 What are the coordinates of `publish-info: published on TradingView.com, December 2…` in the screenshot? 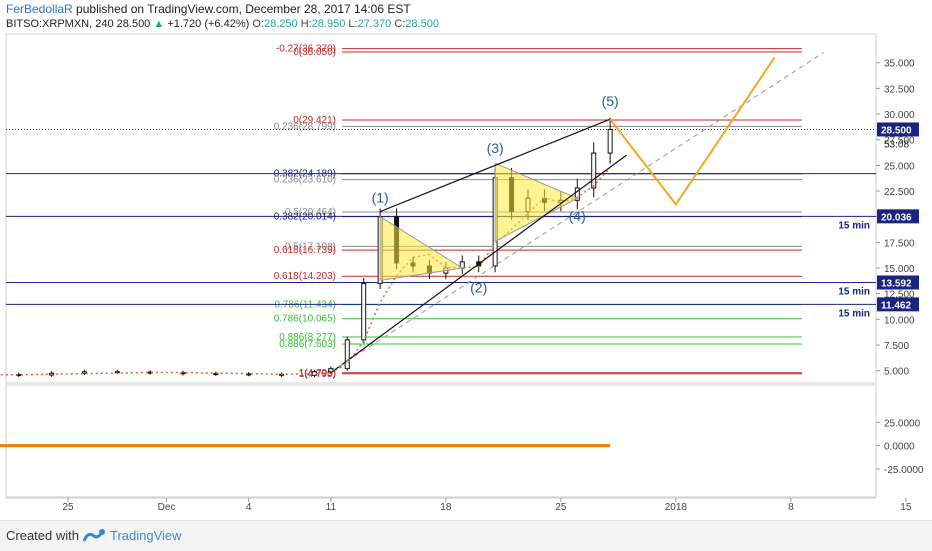 It's located at (243, 9).